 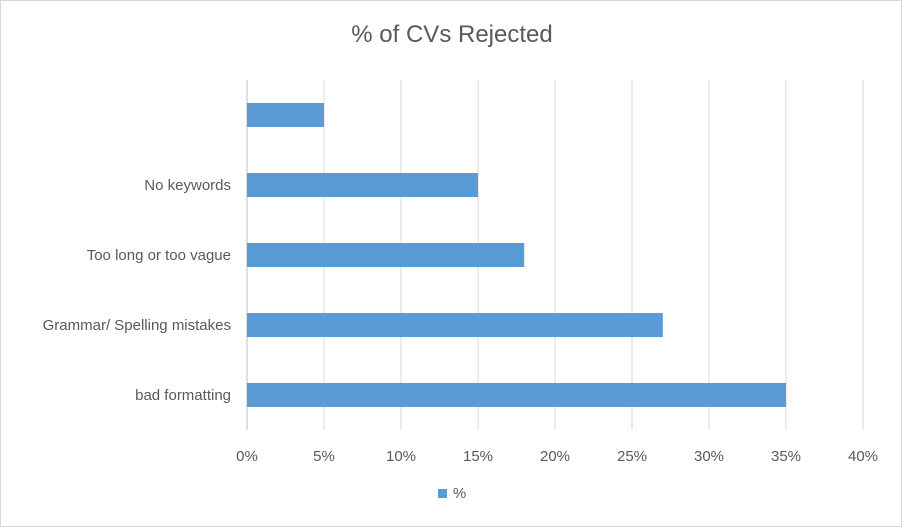 What do you see at coordinates (324, 456) in the screenshot?
I see `x-tick-label: 5%` at bounding box center [324, 456].